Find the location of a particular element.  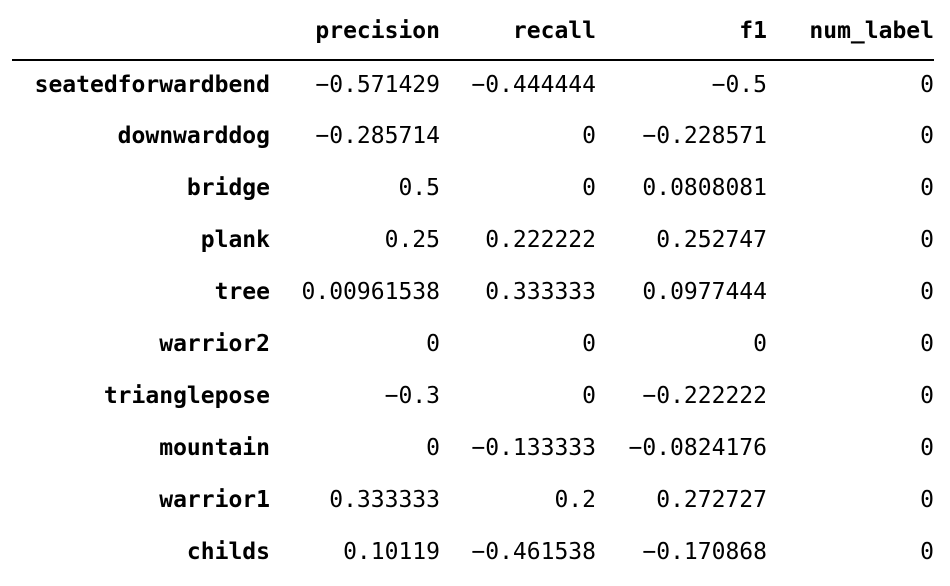

cell-f1: −0.5 is located at coordinates (739, 85).